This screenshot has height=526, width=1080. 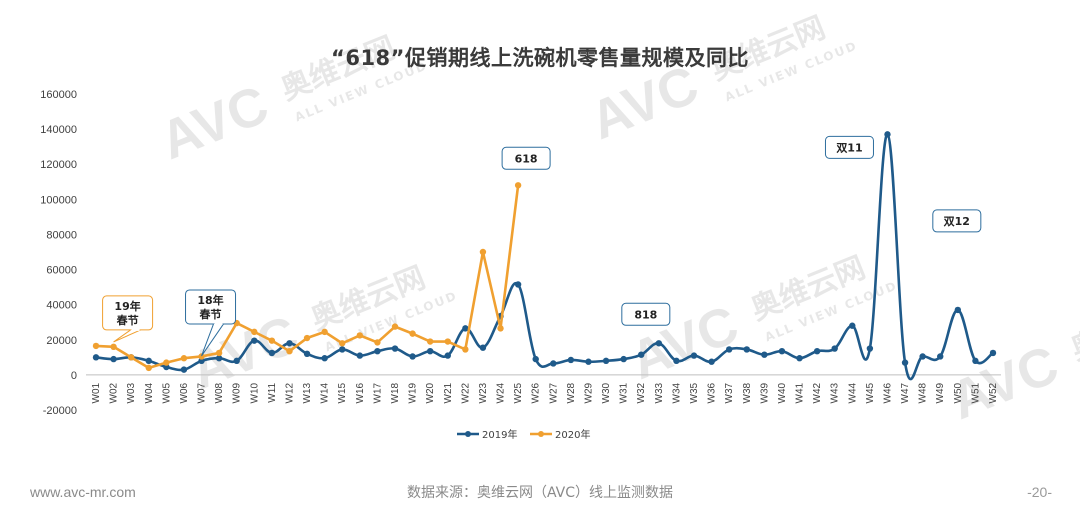 I want to click on x-tick-label: W50, so click(x=958, y=392).